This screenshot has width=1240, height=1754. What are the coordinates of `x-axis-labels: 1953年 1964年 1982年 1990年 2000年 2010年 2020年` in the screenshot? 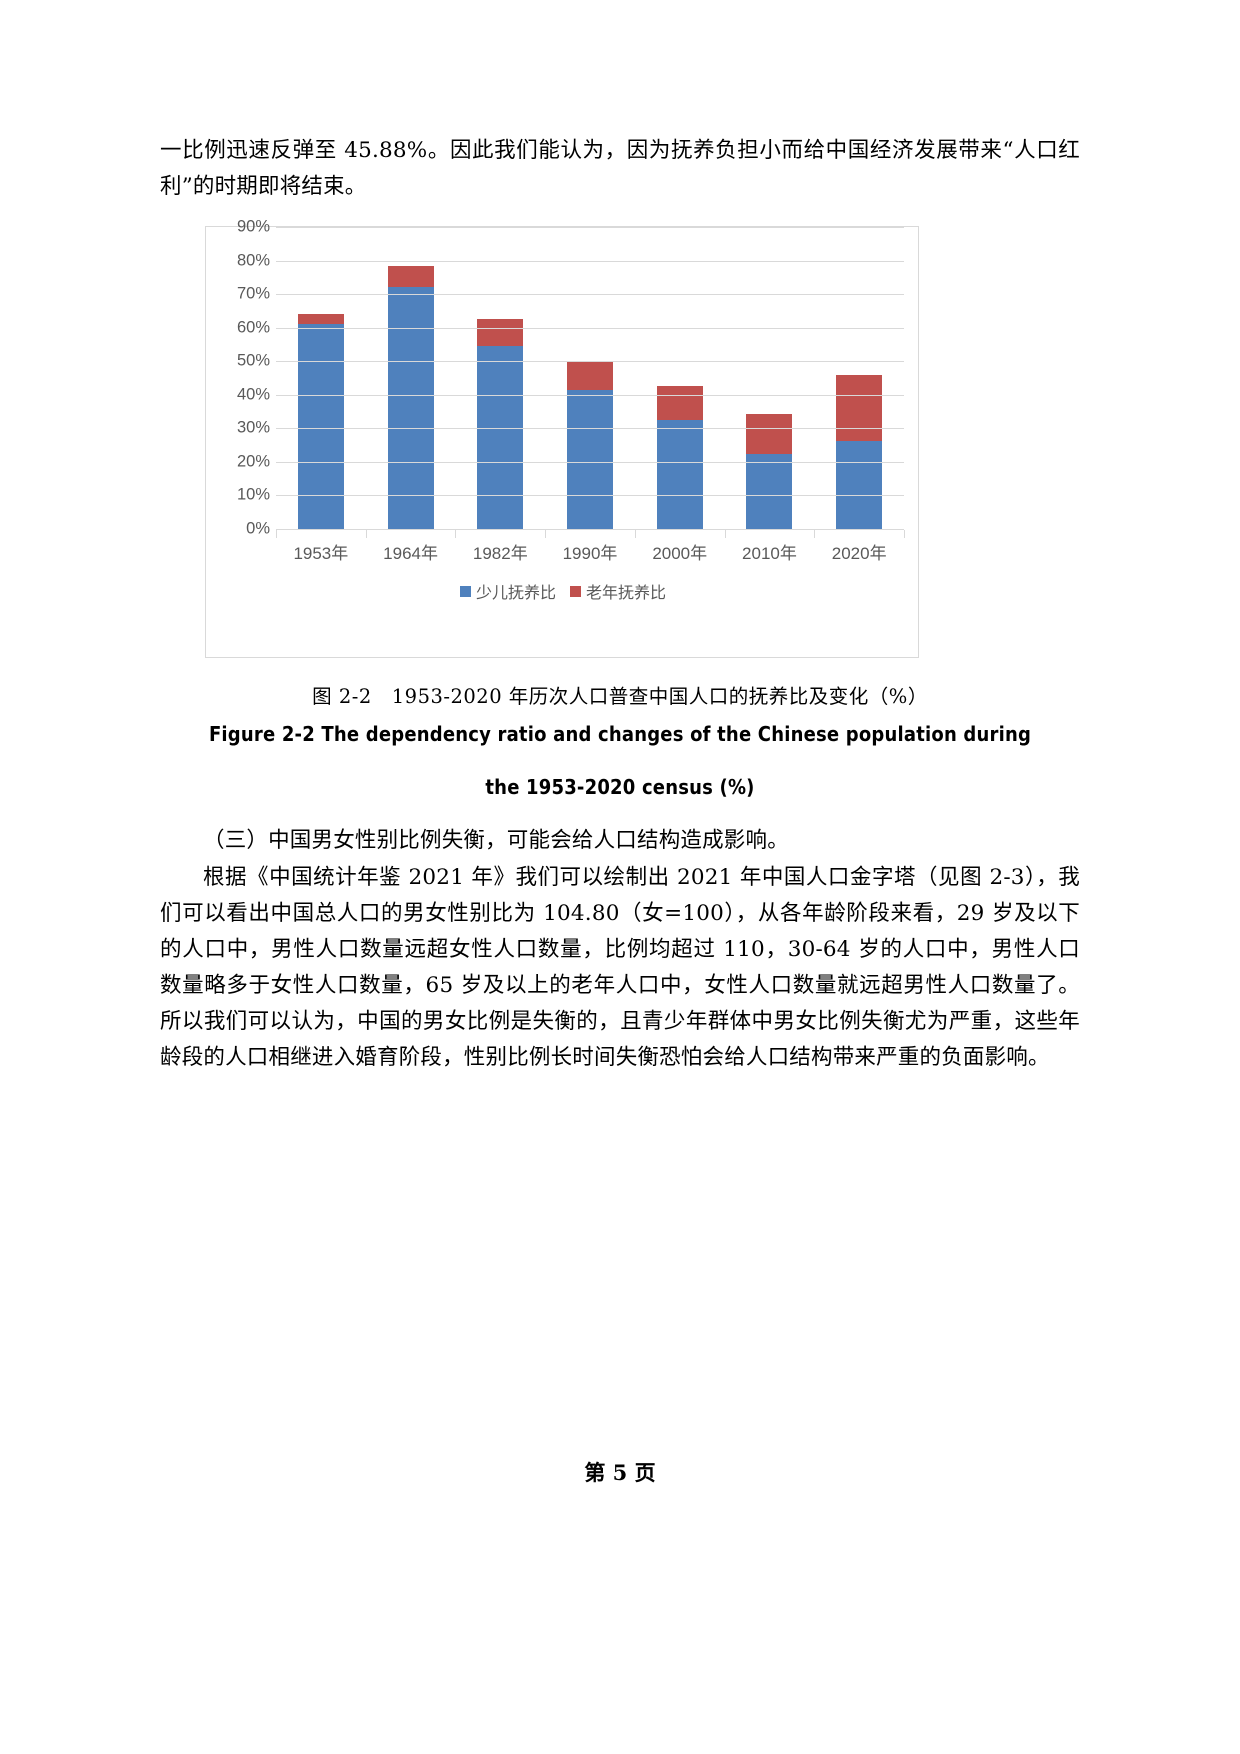 It's located at (590, 551).